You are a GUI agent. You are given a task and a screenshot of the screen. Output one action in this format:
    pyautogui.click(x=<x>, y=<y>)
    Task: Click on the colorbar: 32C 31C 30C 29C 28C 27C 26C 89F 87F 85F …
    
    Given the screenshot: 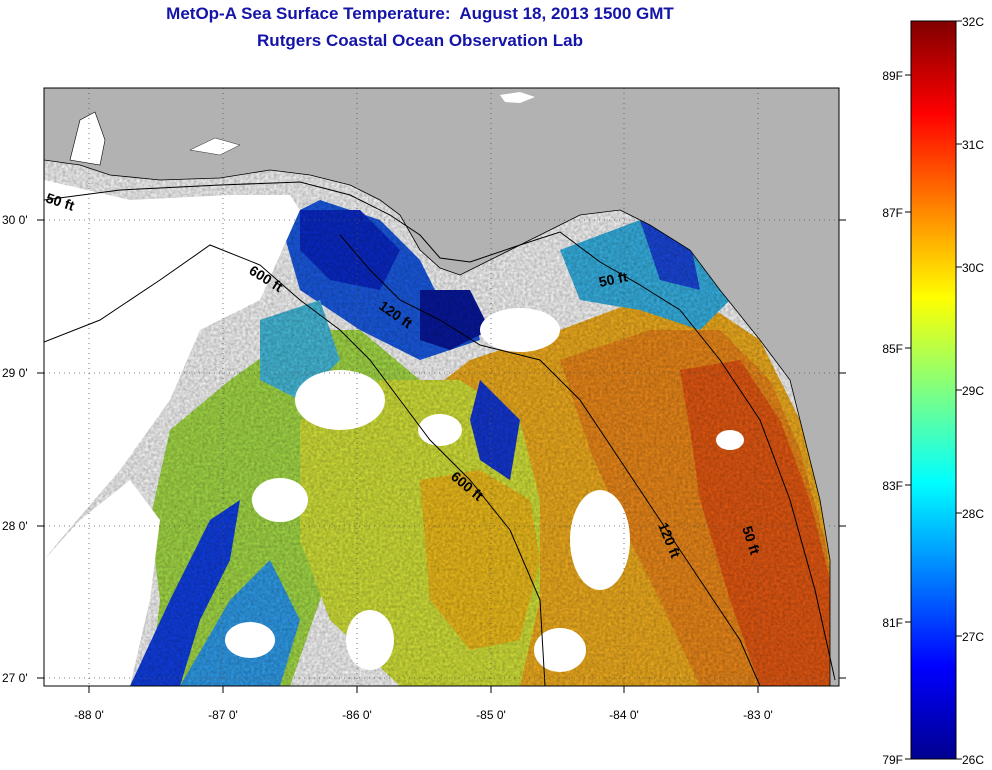 What is the action you would take?
    pyautogui.click(x=933, y=391)
    